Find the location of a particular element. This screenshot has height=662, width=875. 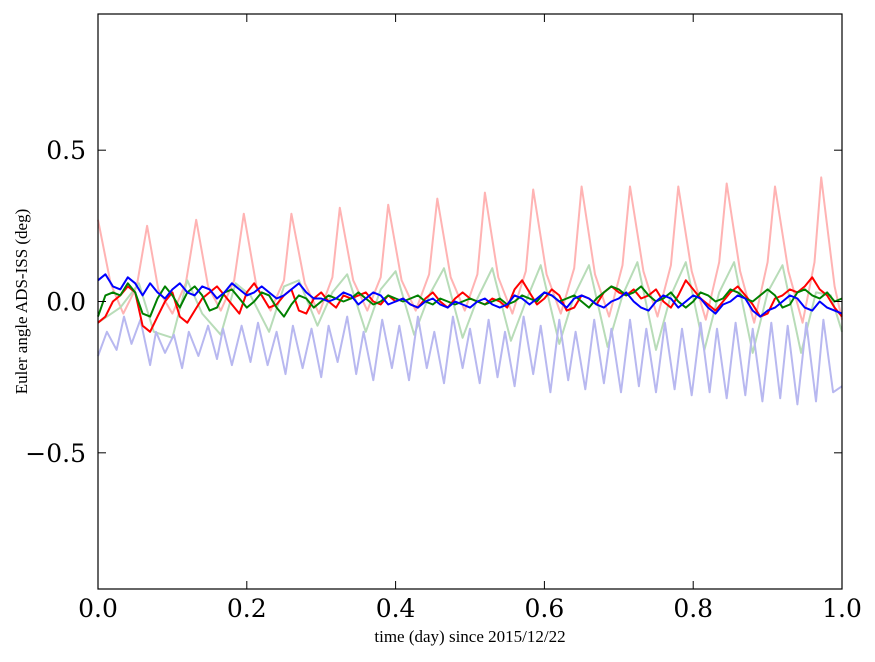

y-tick-label: −0.5 is located at coordinates (55, 453).